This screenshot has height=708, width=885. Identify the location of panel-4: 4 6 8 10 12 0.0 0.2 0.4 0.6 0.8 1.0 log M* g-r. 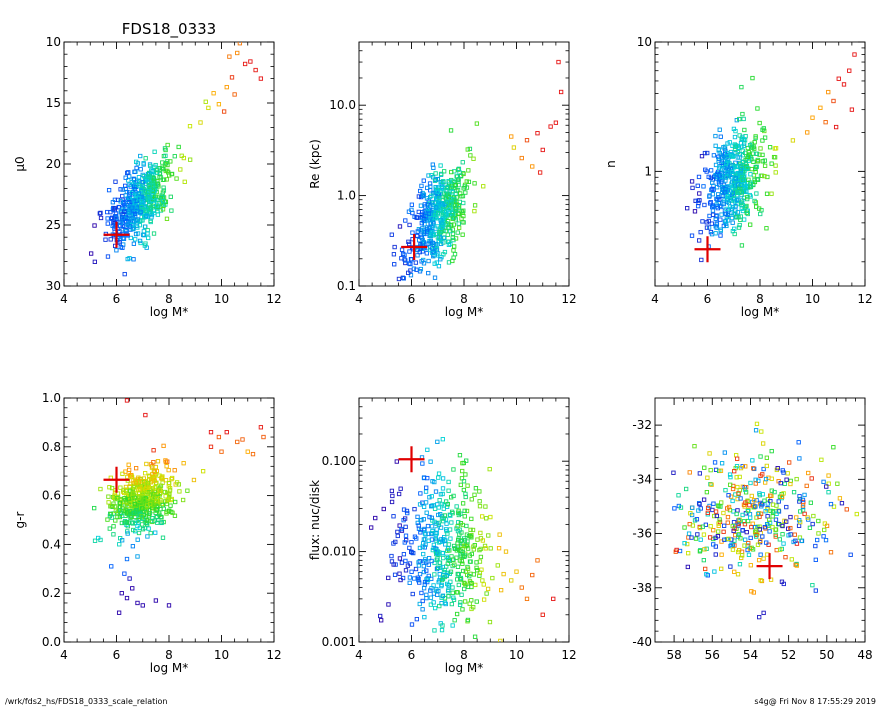
(147, 533).